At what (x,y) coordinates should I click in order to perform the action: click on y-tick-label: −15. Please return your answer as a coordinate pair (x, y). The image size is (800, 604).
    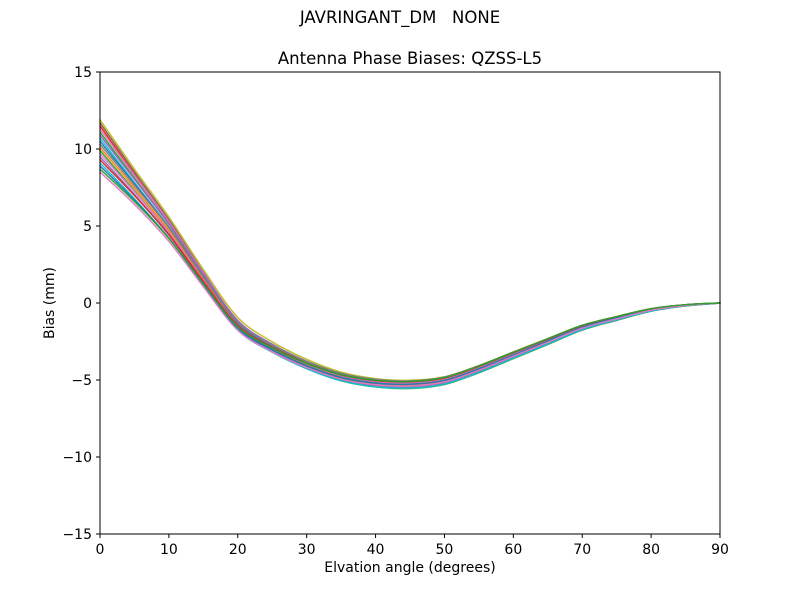
    Looking at the image, I should click on (77, 535).